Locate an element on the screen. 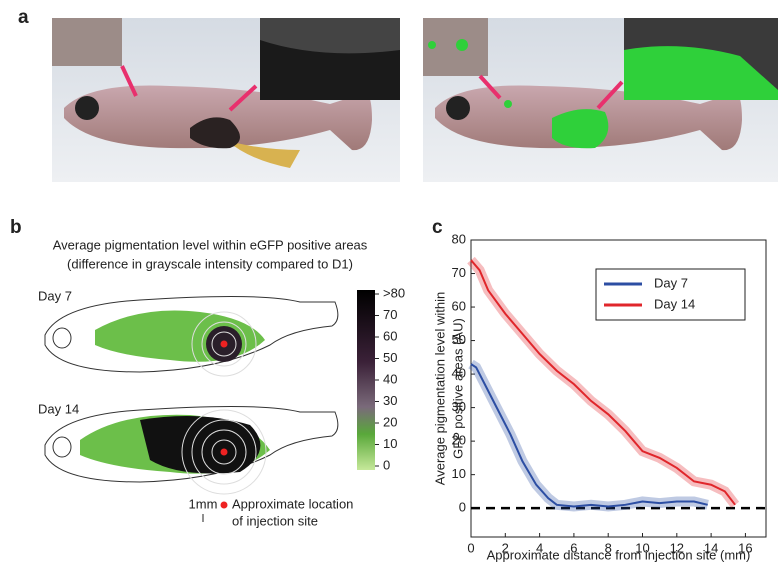  panel-label: c is located at coordinates (437, 227).